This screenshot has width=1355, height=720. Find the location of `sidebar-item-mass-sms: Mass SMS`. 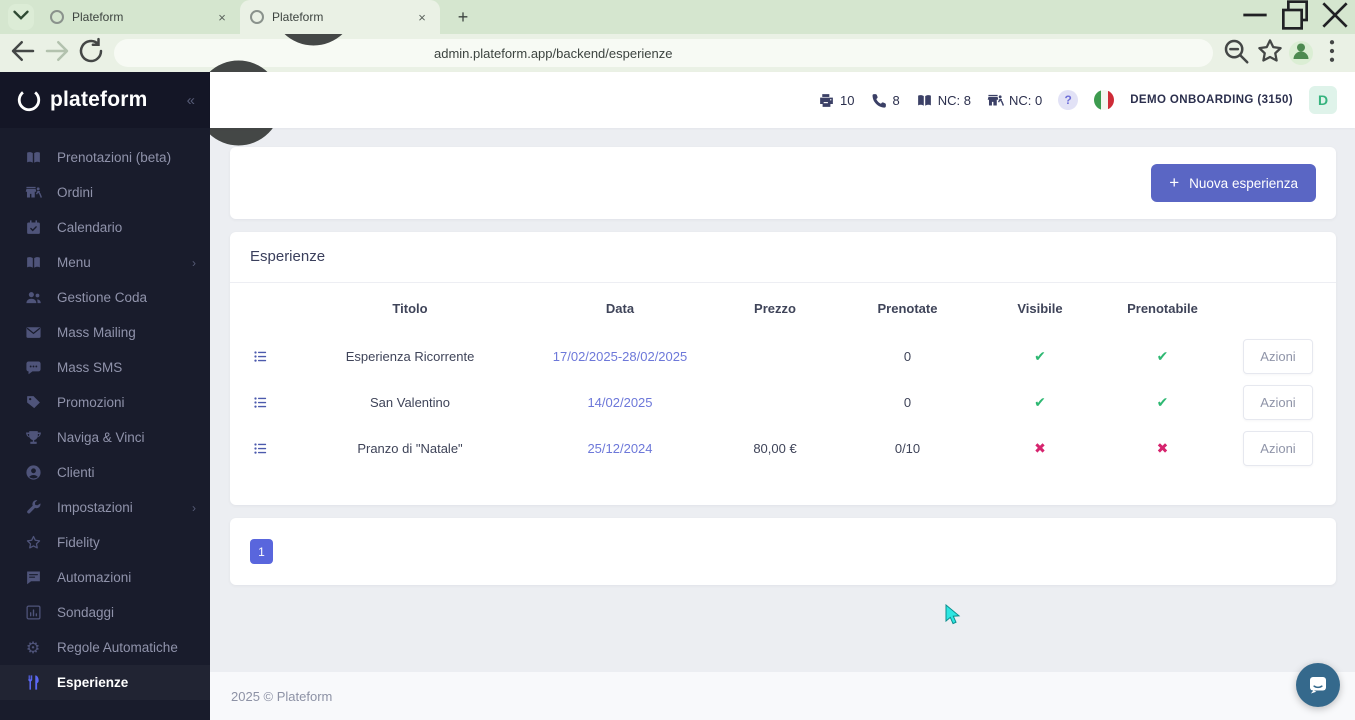

sidebar-item-mass-sms: Mass SMS is located at coordinates (105, 367).